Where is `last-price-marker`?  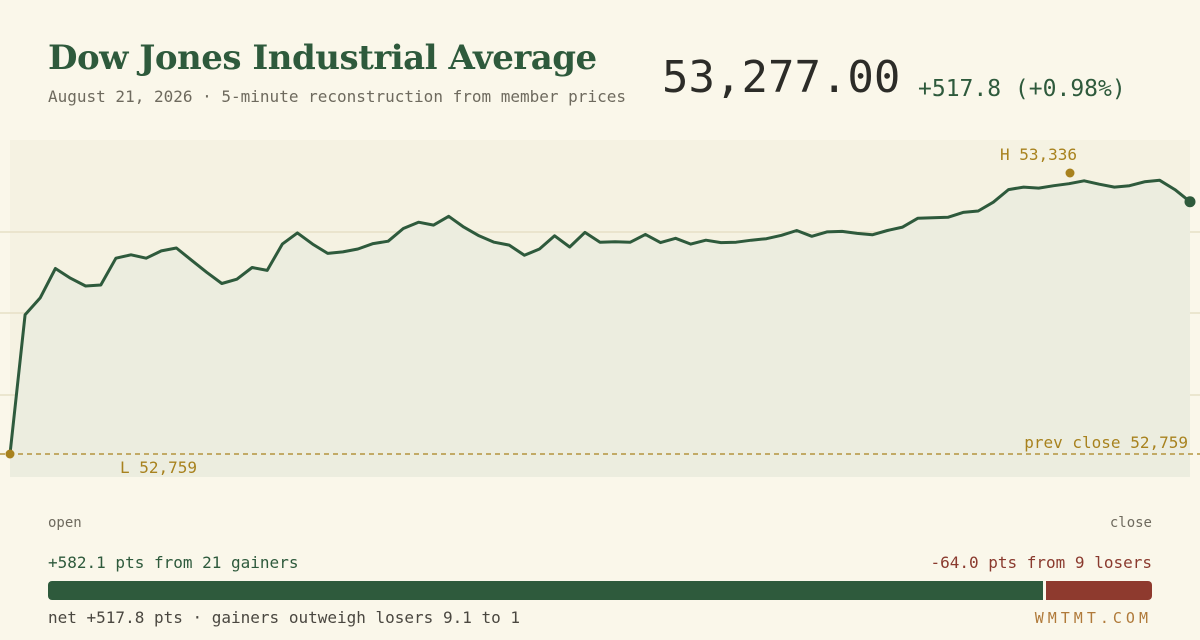
last-price-marker is located at coordinates (1190, 202).